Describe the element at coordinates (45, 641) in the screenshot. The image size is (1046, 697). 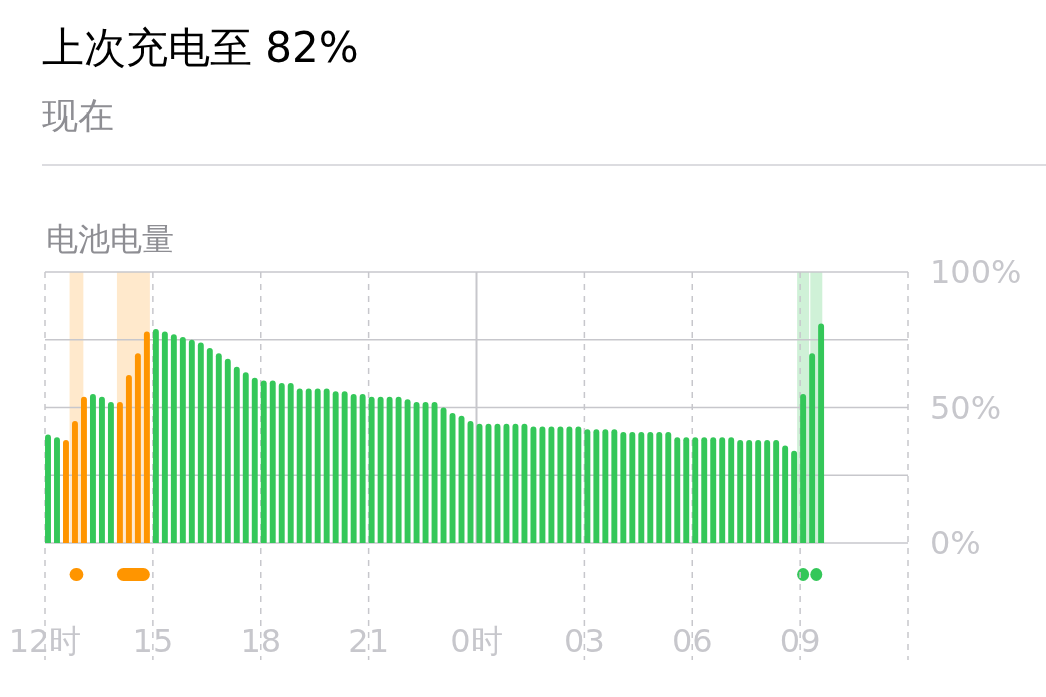
I see `x-tick-label: 12时` at that location.